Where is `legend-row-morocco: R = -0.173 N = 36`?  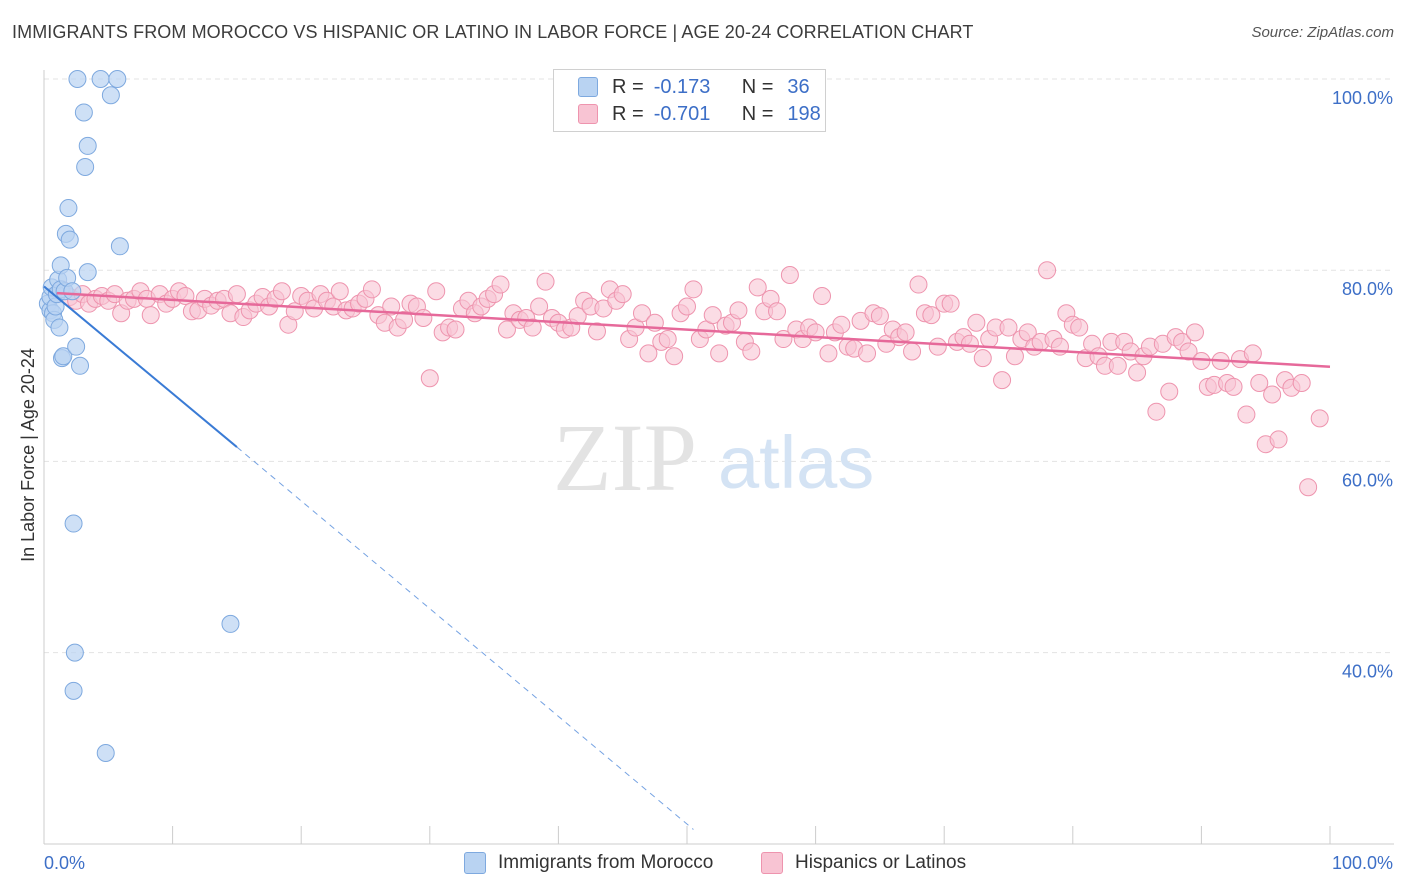 legend-row-morocco: R = -0.173 N = 36 is located at coordinates (694, 87).